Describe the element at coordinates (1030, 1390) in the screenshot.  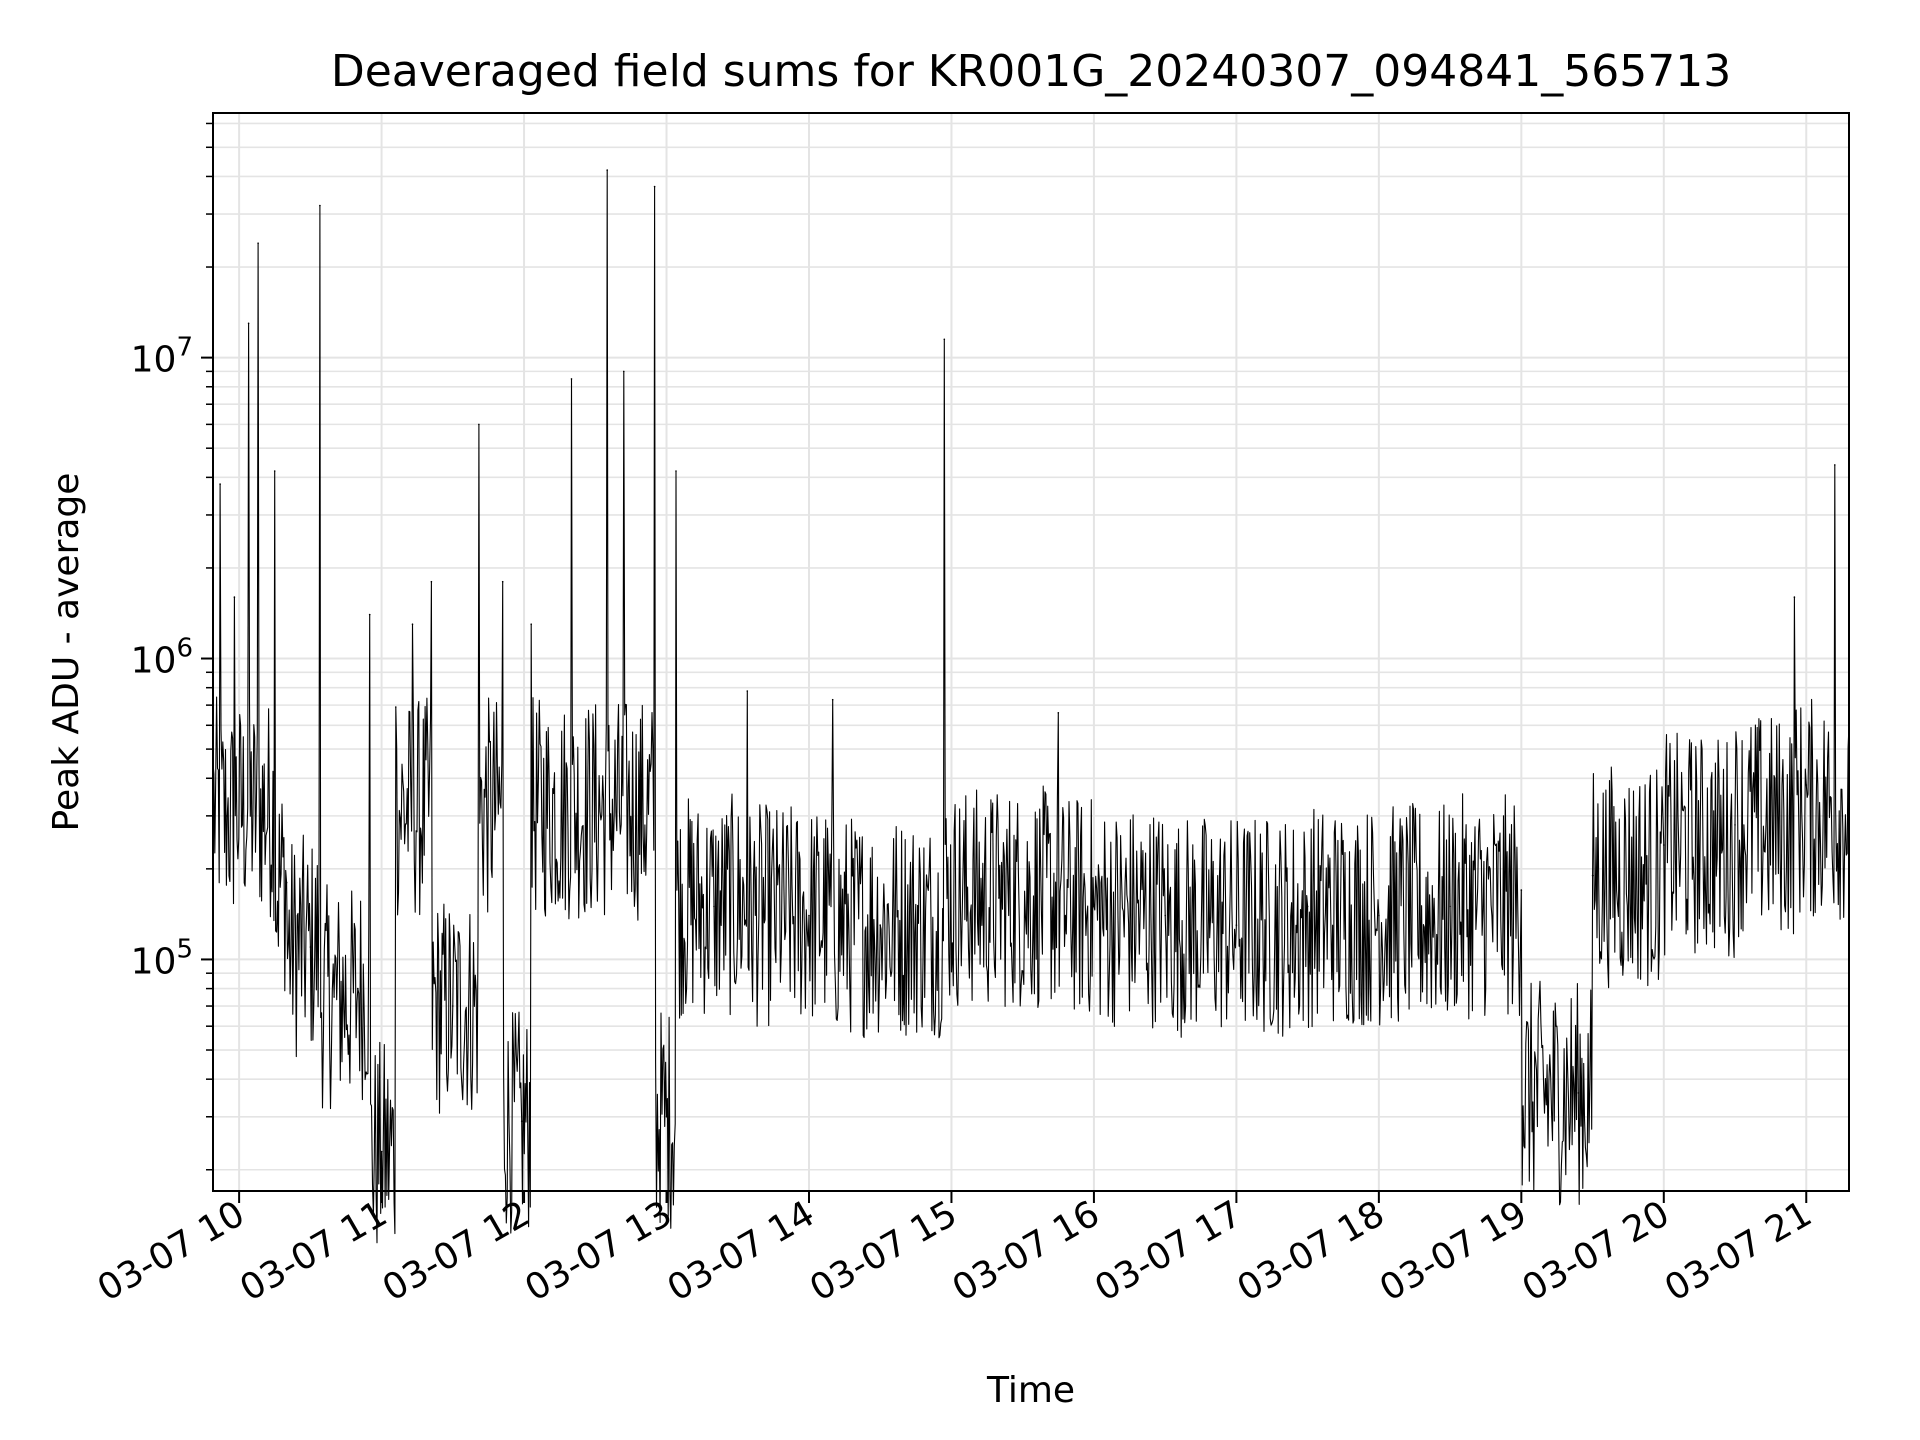
I see `x-axis-label: Time` at that location.